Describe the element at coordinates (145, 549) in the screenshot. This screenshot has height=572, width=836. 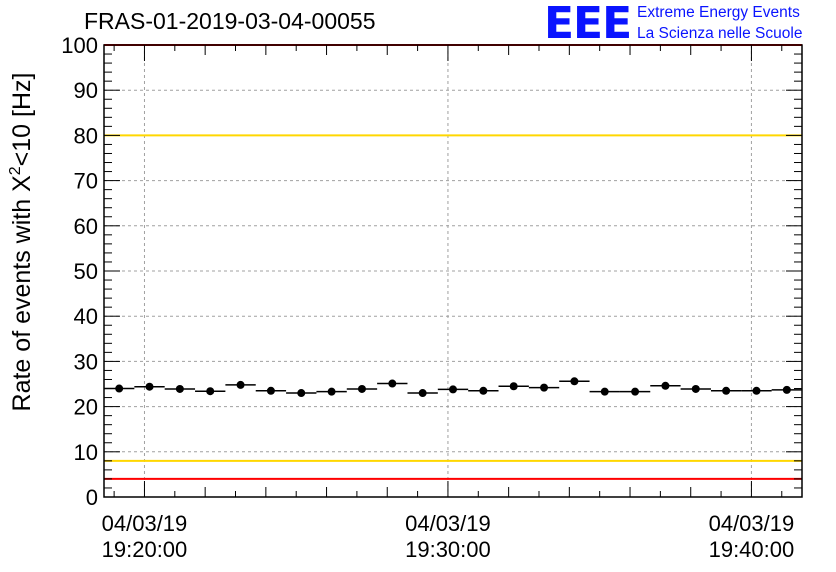
I see `x-tick-label-time: 19:20:00` at that location.